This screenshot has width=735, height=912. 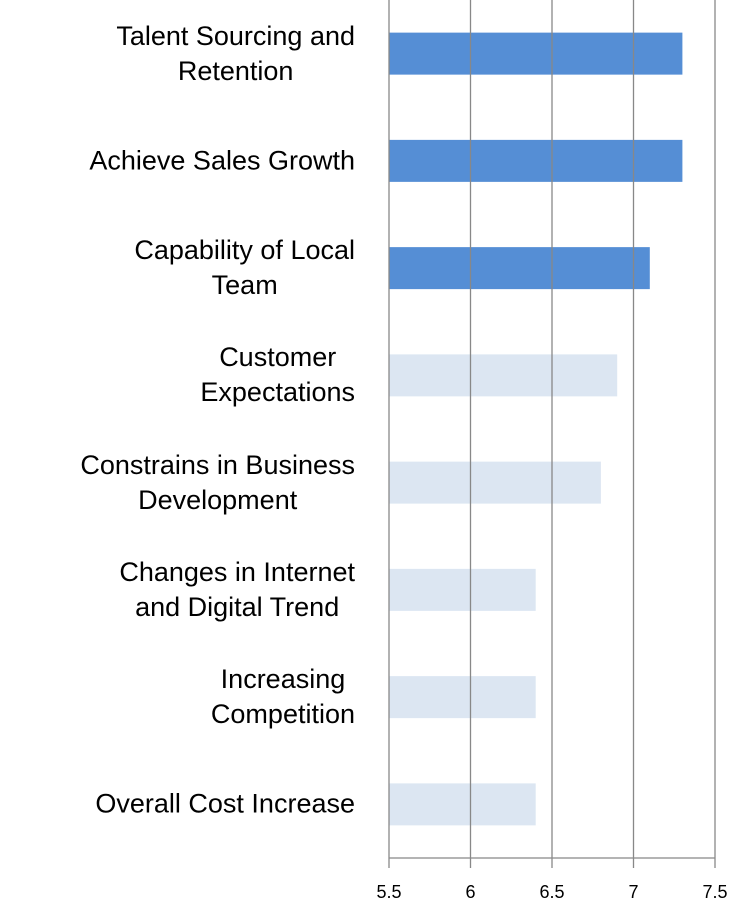 What do you see at coordinates (470, 892) in the screenshot?
I see `x-tick-label: 6` at bounding box center [470, 892].